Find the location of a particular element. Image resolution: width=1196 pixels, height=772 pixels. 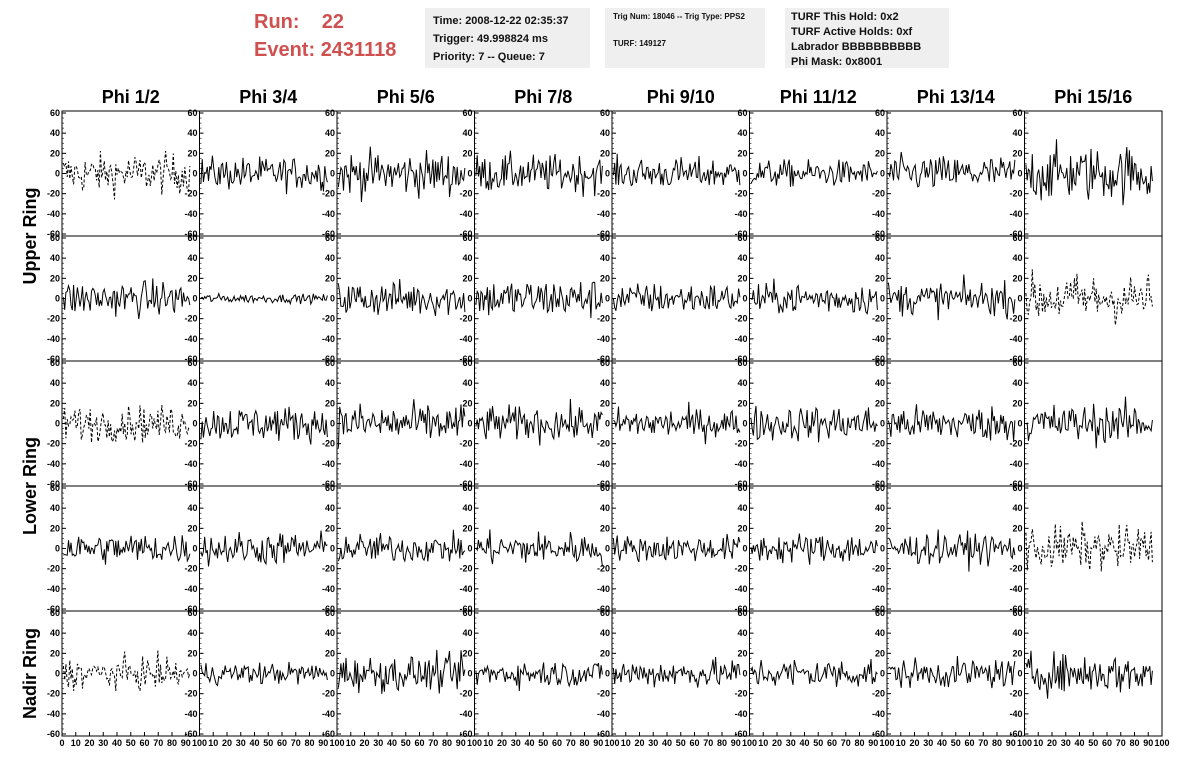

x-tick-label: 70 is located at coordinates (433, 743).